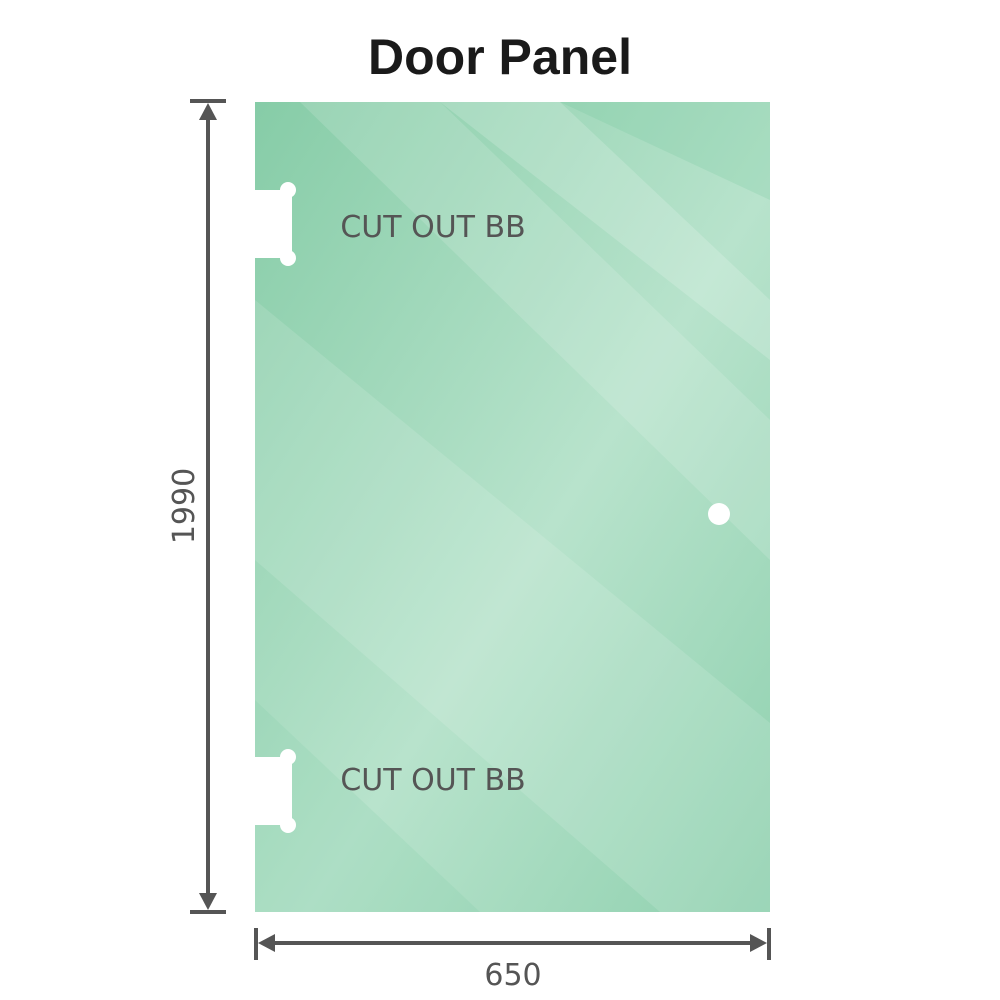 This screenshot has height=1000, width=1000. Describe the element at coordinates (432, 227) in the screenshot. I see `cutout-label-top: CUT OUT BB` at that location.